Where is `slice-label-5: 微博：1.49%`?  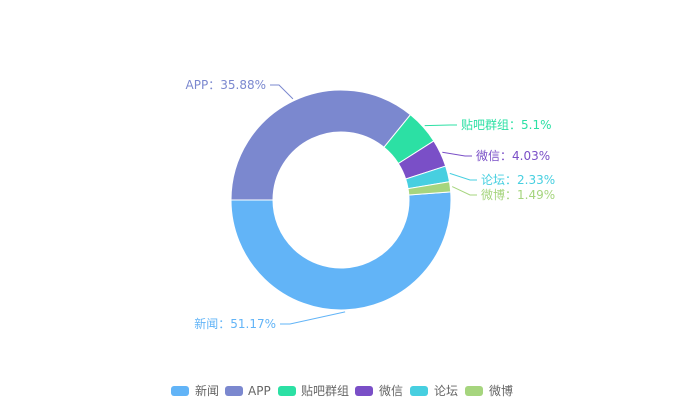 slice-label-5: 微博：1.49% is located at coordinates (518, 194).